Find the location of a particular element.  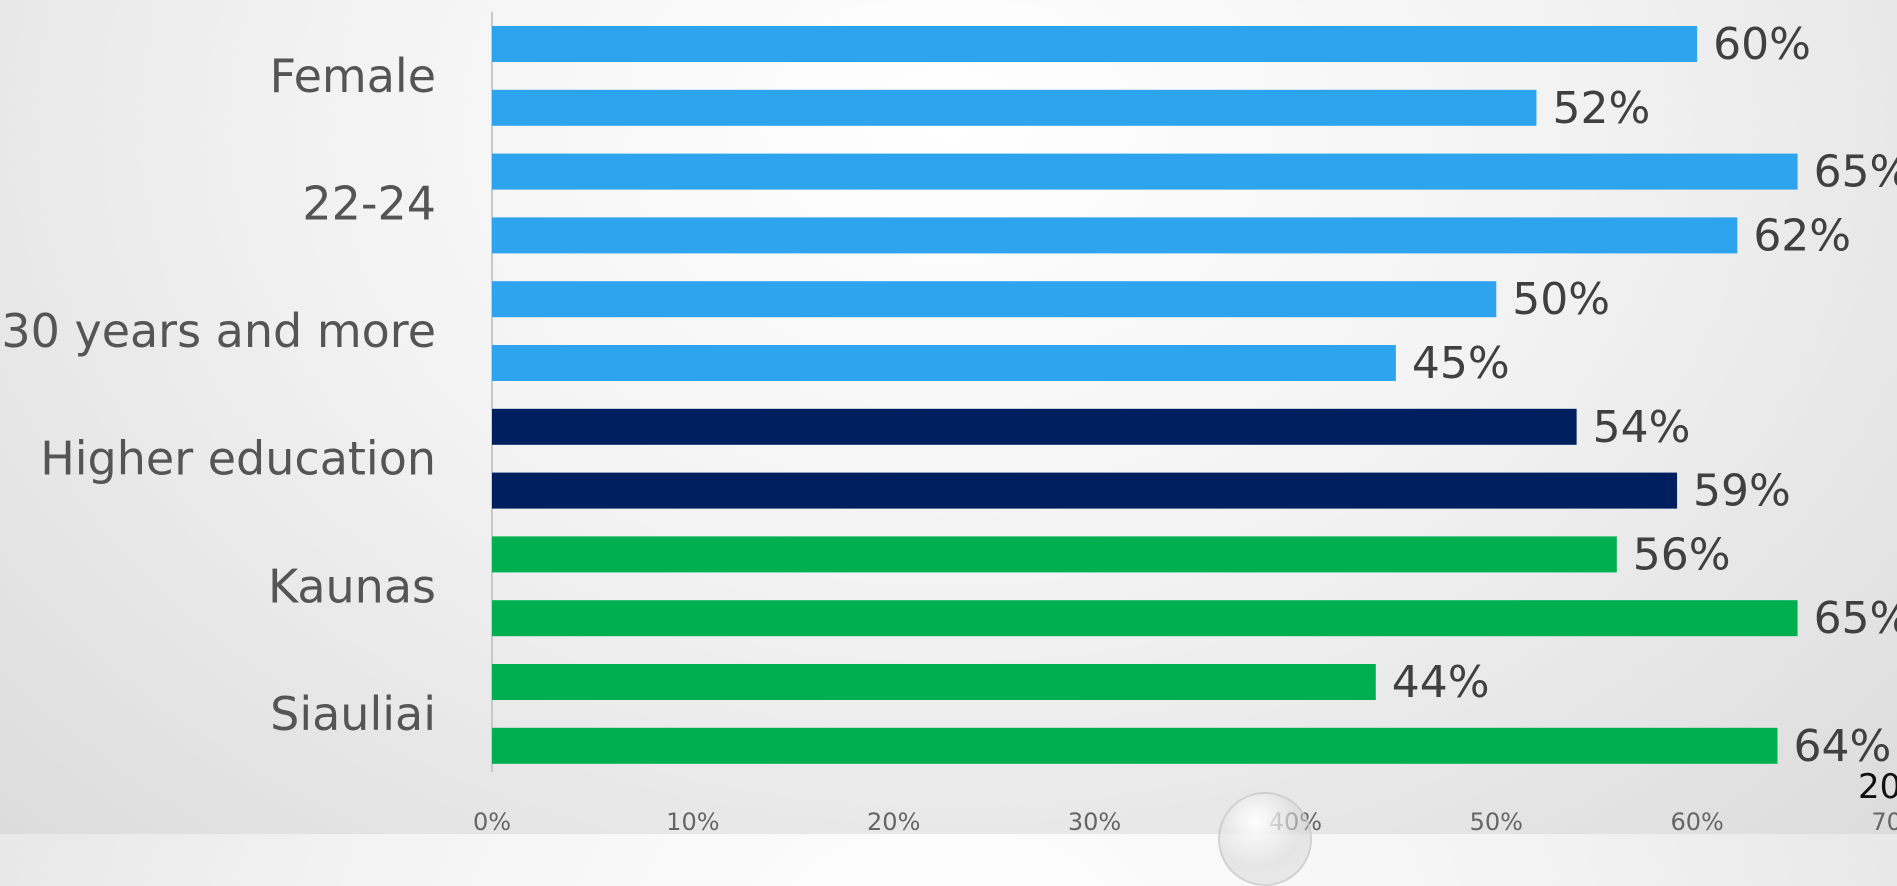

data-label: 56% is located at coordinates (1682, 554).